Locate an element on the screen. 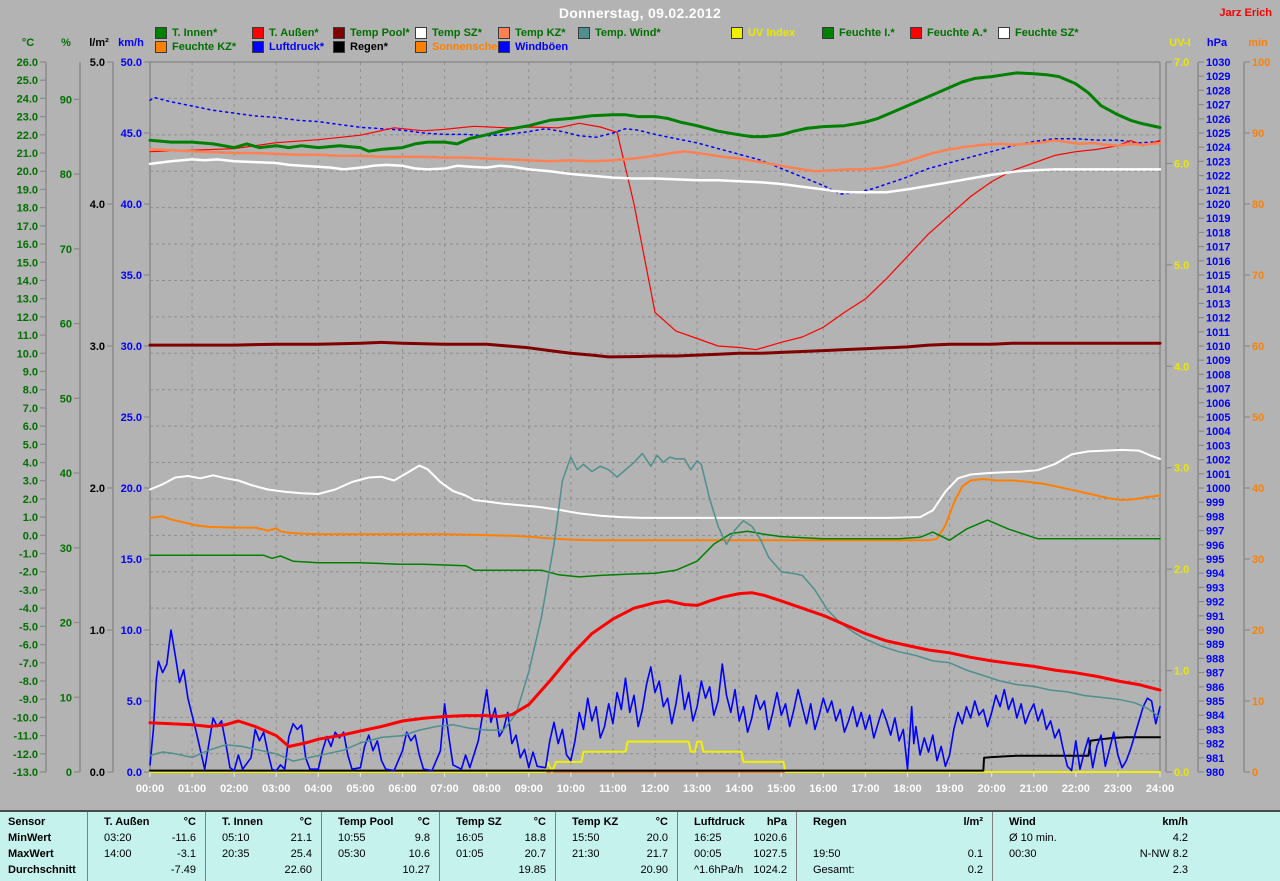 This screenshot has width=1280, height=881. axis-tick-label-min: 90 is located at coordinates (1258, 134).